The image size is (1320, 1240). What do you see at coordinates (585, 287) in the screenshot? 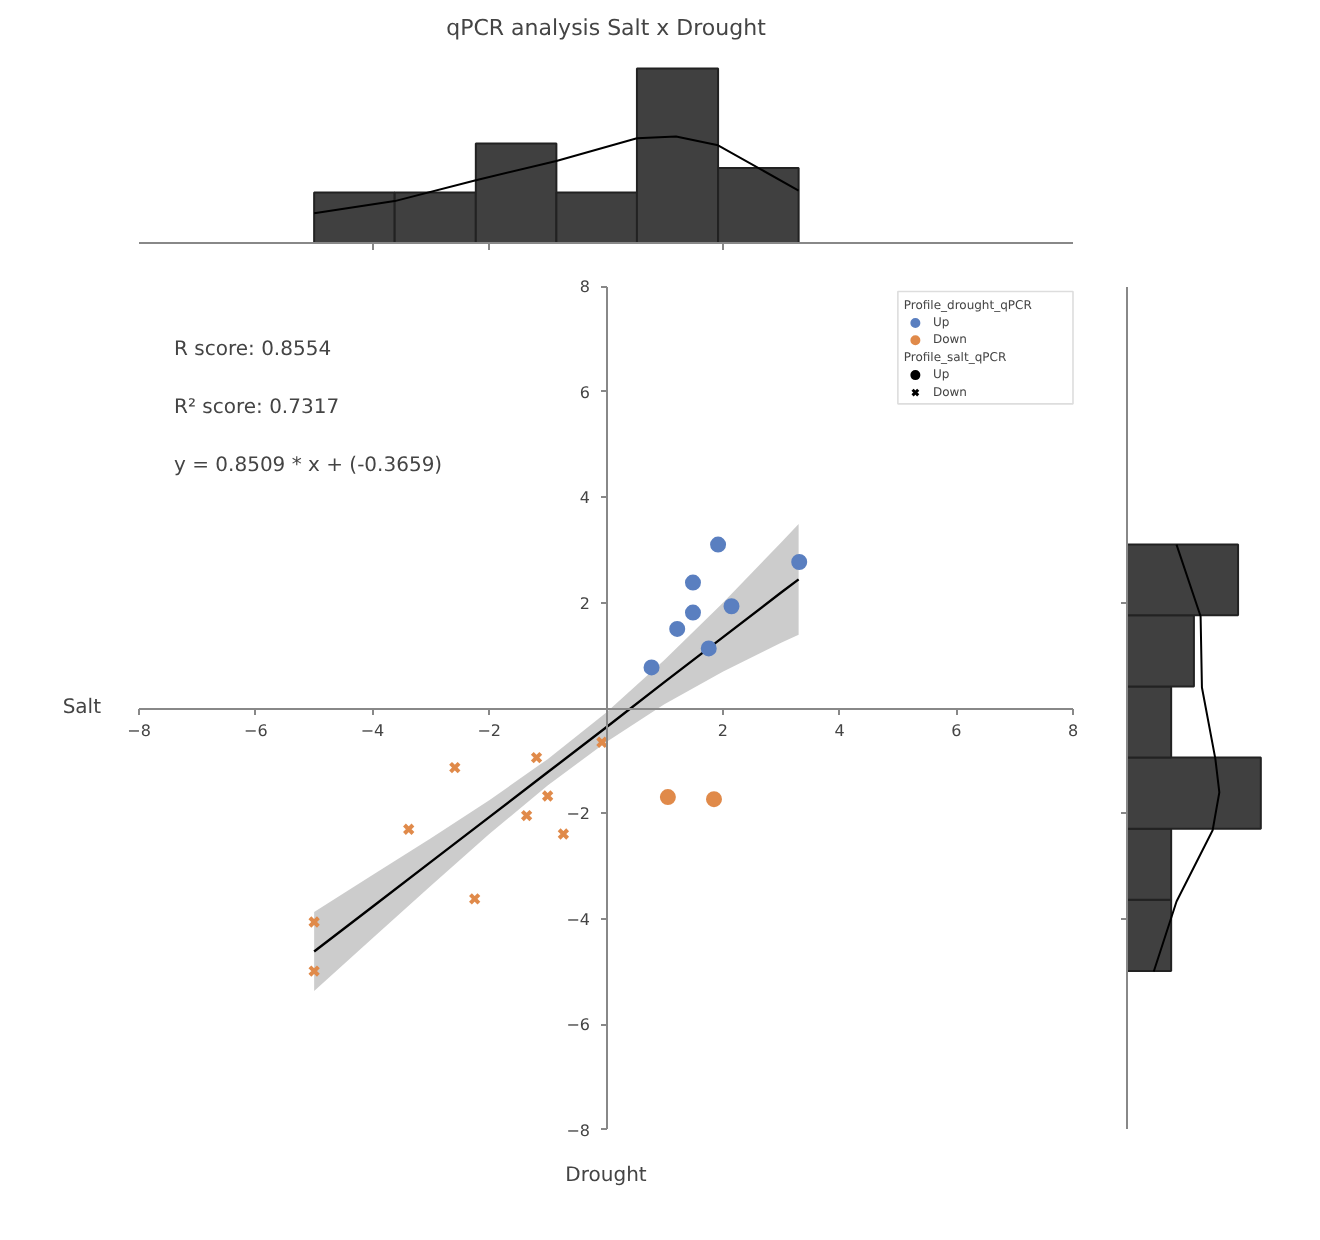
I see `y-tick-label: 8` at bounding box center [585, 287].